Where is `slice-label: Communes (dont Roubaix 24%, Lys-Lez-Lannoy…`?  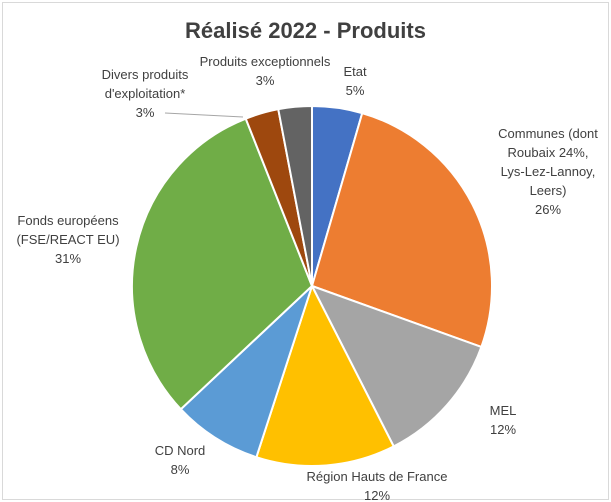
slice-label: Communes (dont Roubaix 24%, Lys-Lez-Lannoy… is located at coordinates (548, 171).